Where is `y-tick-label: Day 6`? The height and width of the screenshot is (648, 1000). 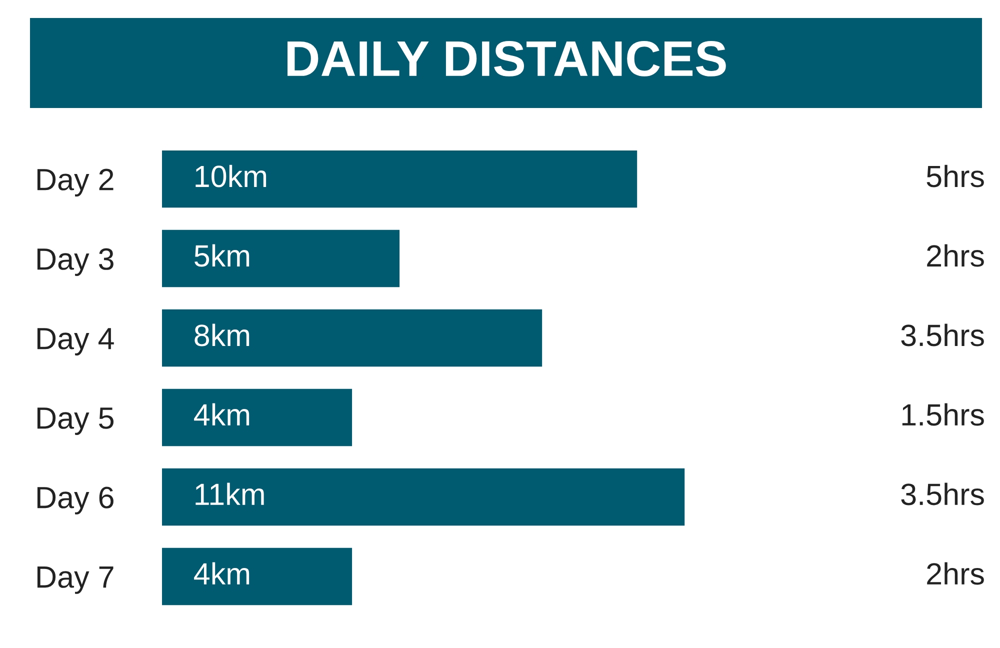
y-tick-label: Day 6 is located at coordinates (75, 500).